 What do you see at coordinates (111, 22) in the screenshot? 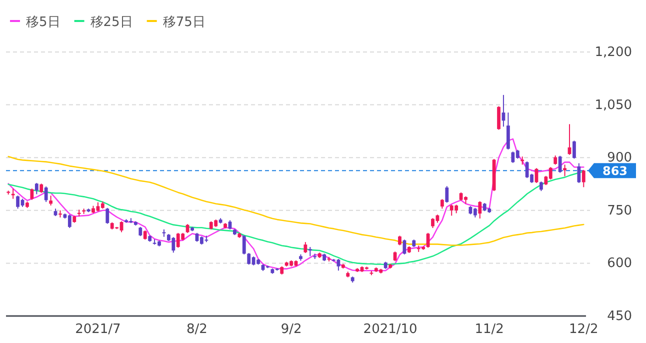
I see `legend-label: 移25日` at bounding box center [111, 22].